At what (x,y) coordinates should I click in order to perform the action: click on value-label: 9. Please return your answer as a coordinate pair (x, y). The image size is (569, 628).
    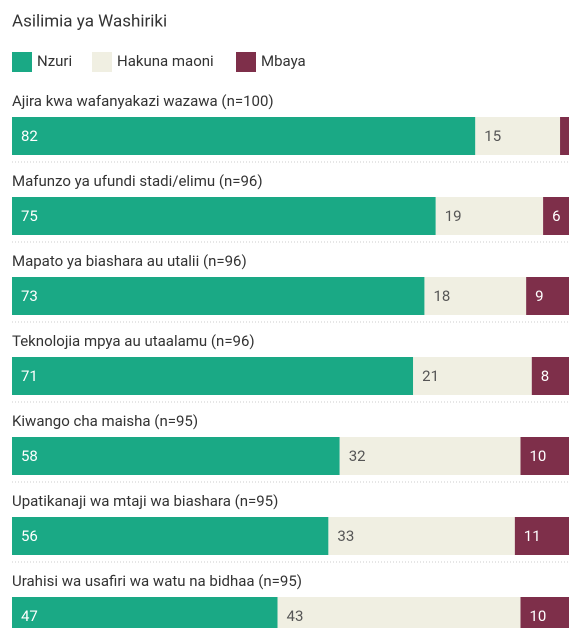
    Looking at the image, I should click on (539, 296).